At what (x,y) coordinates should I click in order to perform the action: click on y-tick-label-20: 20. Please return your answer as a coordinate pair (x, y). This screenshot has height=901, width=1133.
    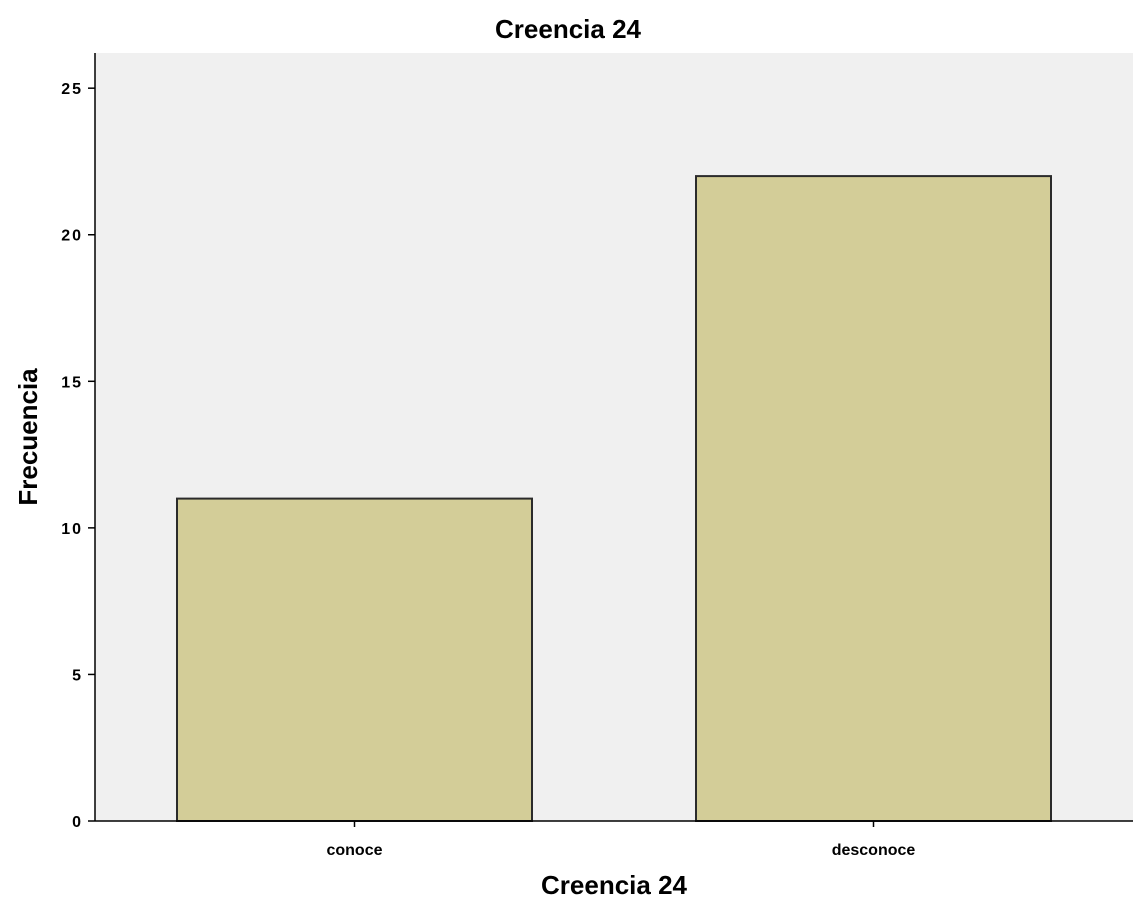
    Looking at the image, I should click on (72, 236).